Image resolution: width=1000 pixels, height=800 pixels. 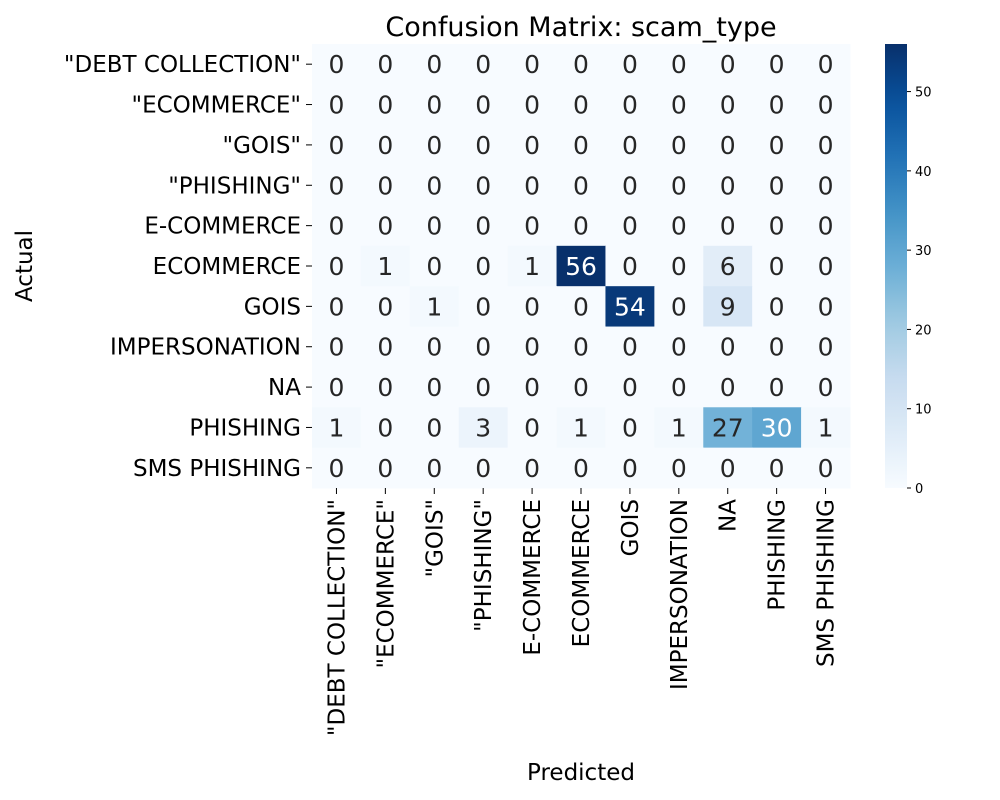 I want to click on chart-title: Confusion Matrix: scam_type, so click(x=580, y=27).